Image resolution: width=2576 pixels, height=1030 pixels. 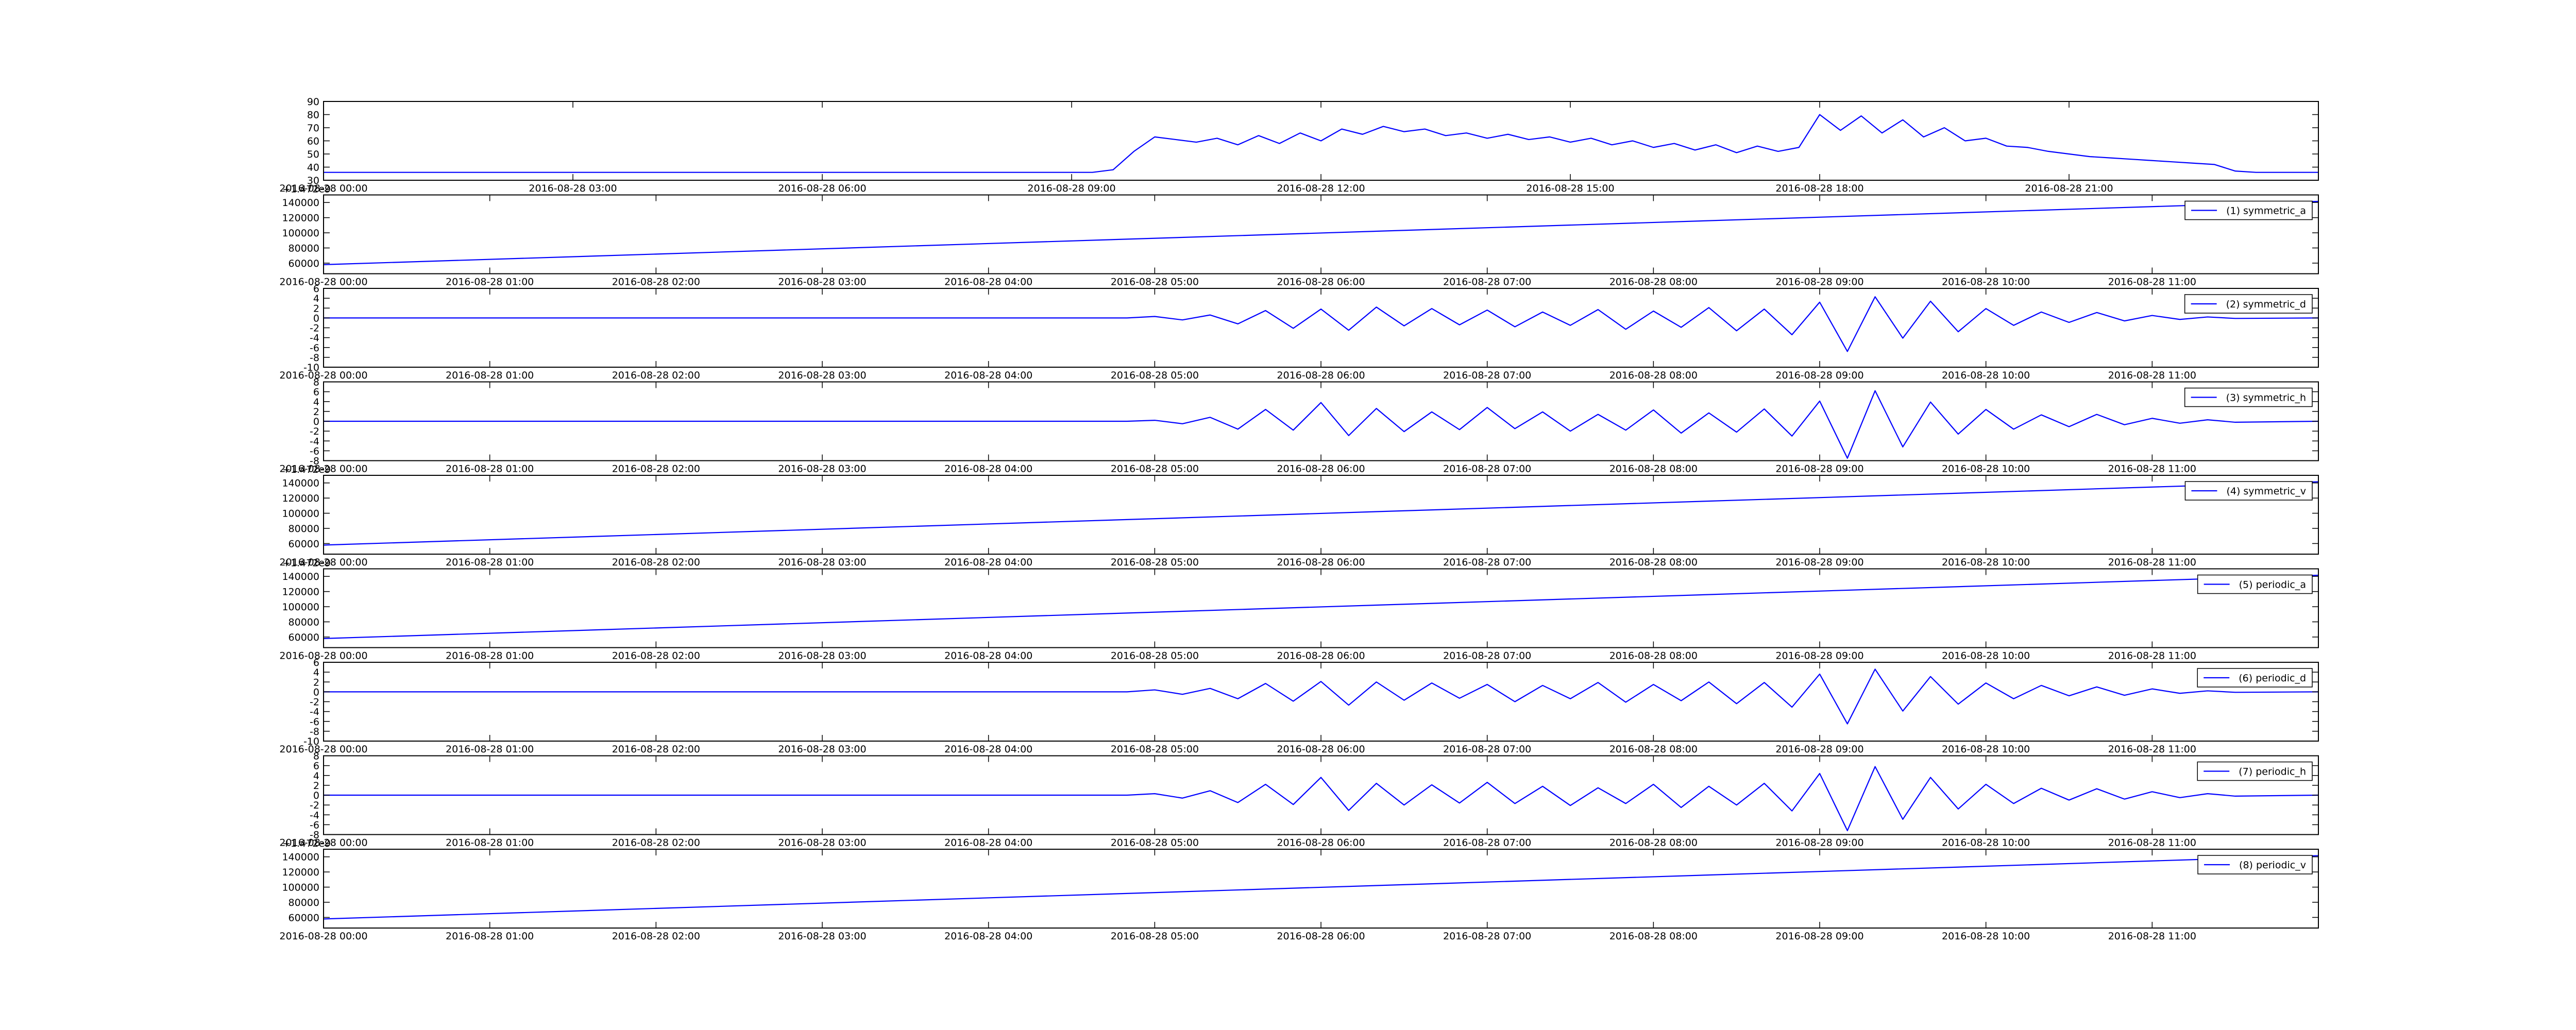 I want to click on y-tick-label: 90, so click(x=313, y=102).